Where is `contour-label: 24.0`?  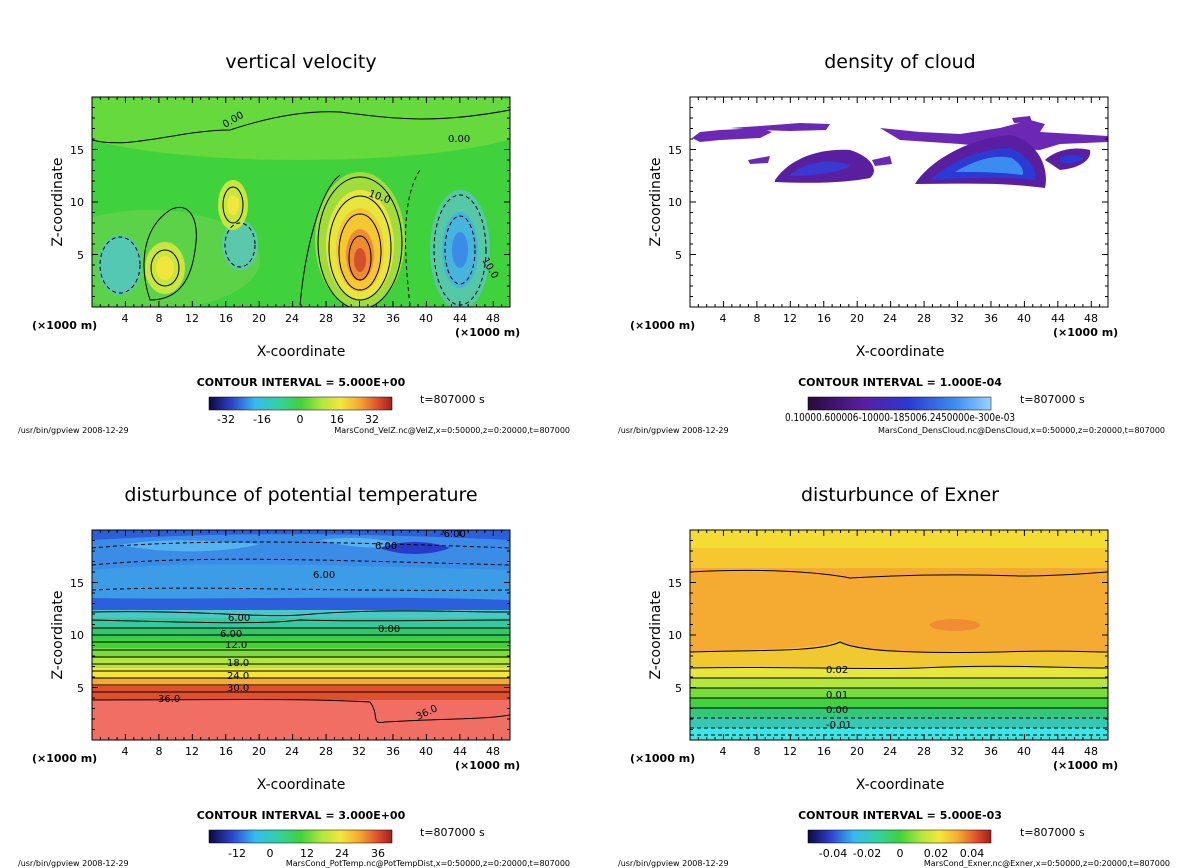
contour-label: 24.0 is located at coordinates (238, 676).